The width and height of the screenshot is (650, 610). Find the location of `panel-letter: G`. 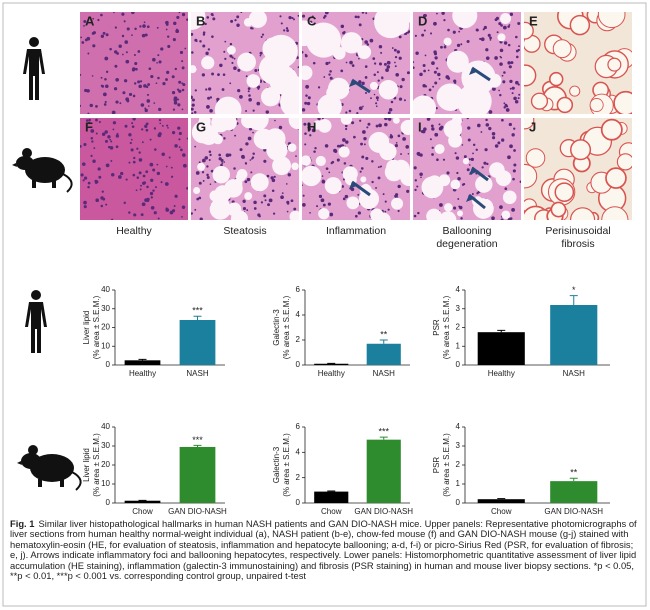

panel-letter: G is located at coordinates (201, 126).